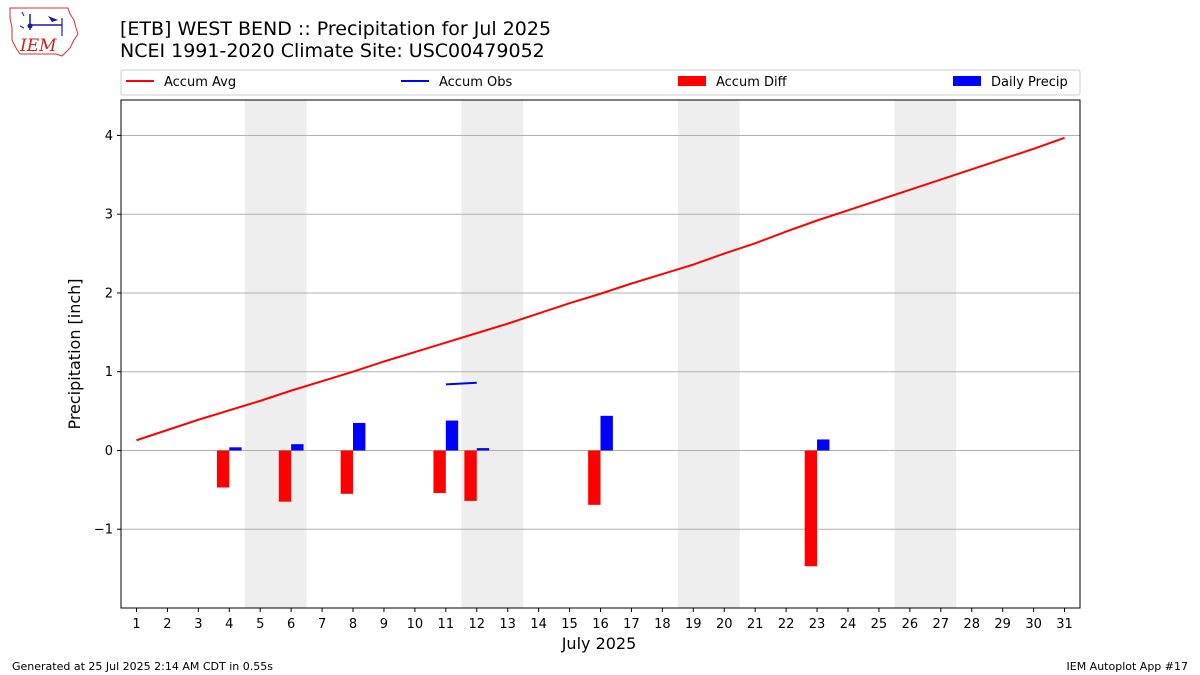 Image resolution: width=1200 pixels, height=675 pixels. I want to click on x-tick-label: 21, so click(755, 624).